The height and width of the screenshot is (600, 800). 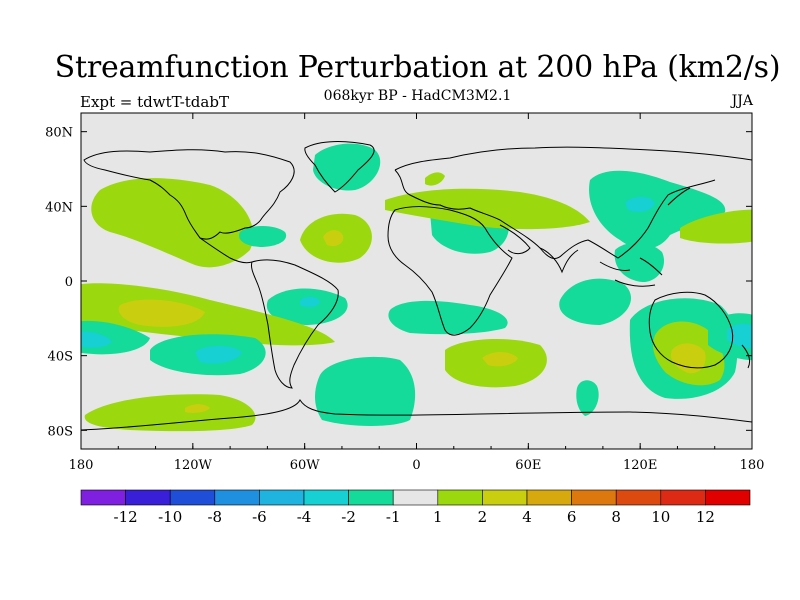 What do you see at coordinates (616, 517) in the screenshot?
I see `colorbar-label: 8` at bounding box center [616, 517].